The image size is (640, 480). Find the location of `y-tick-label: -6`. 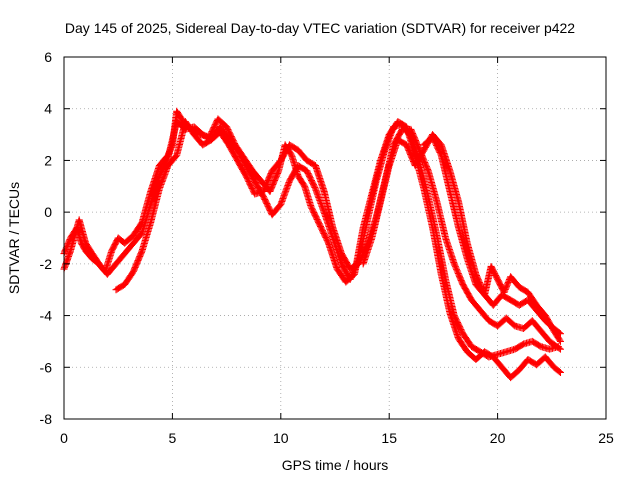

y-tick-label: -6 is located at coordinates (46, 367).